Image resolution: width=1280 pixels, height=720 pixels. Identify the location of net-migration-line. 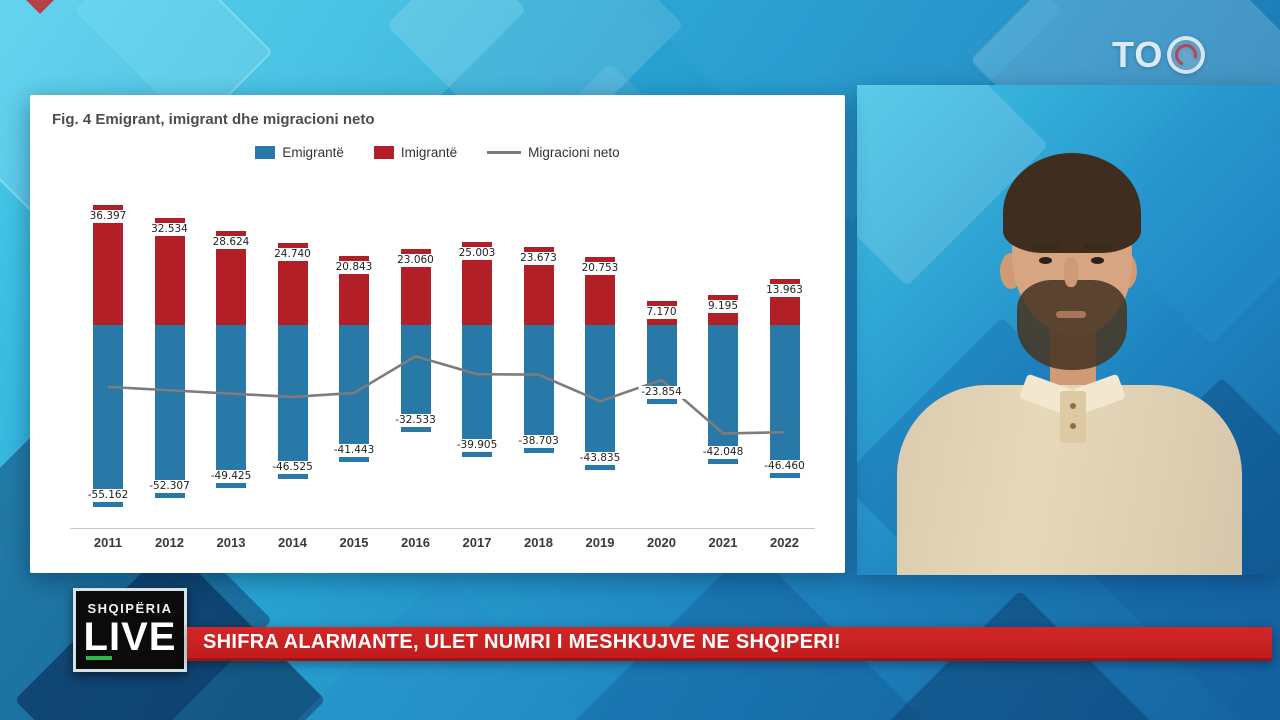
(446, 394).